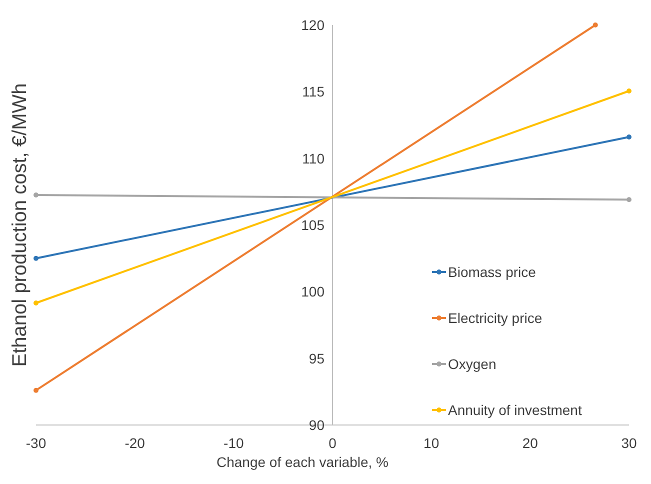  I want to click on legend-label: Biomass price, so click(492, 272).